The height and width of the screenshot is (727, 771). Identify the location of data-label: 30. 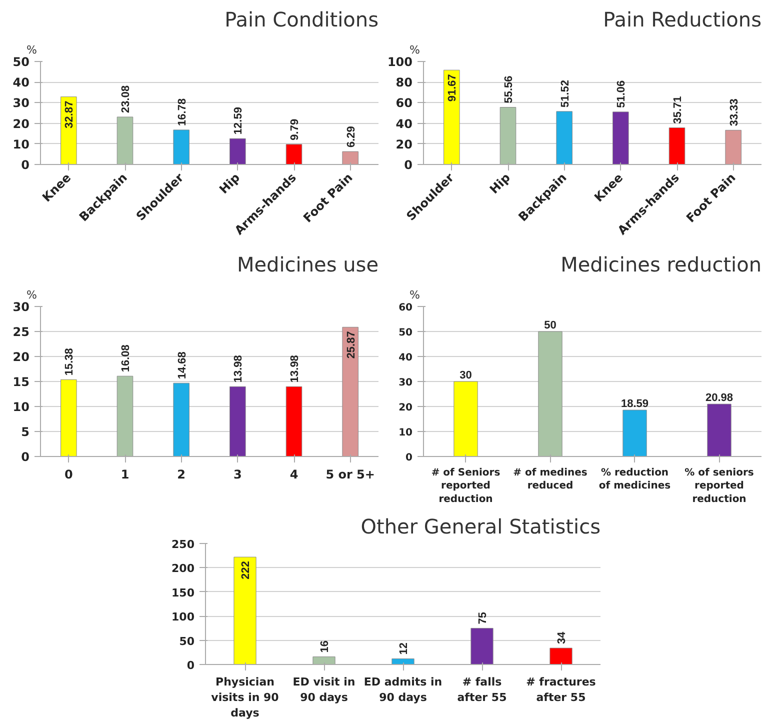
(466, 376).